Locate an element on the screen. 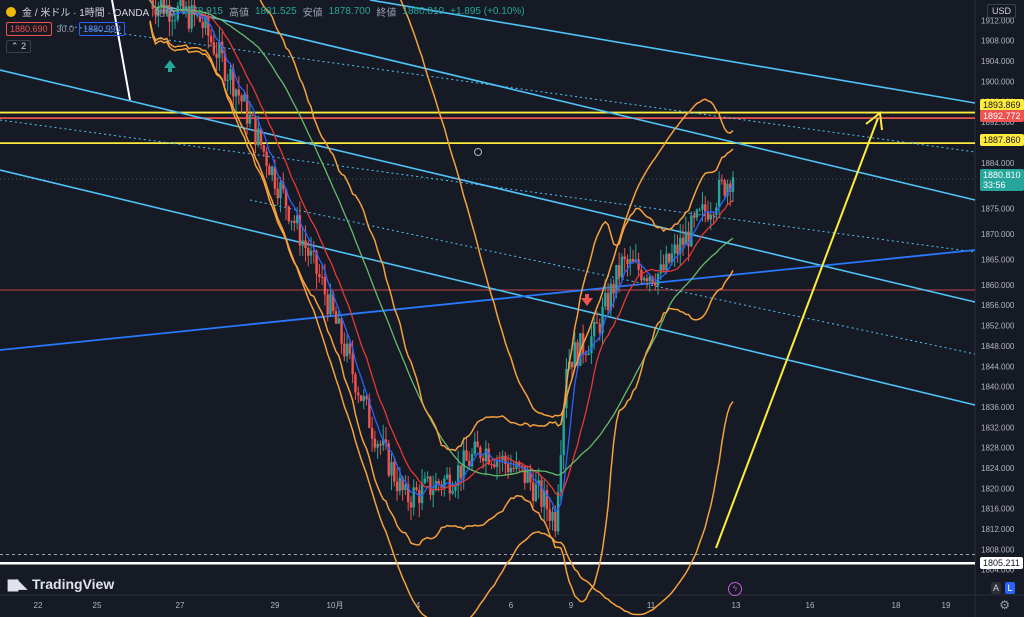 This screenshot has width=1024, height=617. low-label: 安値 is located at coordinates (312, 13).